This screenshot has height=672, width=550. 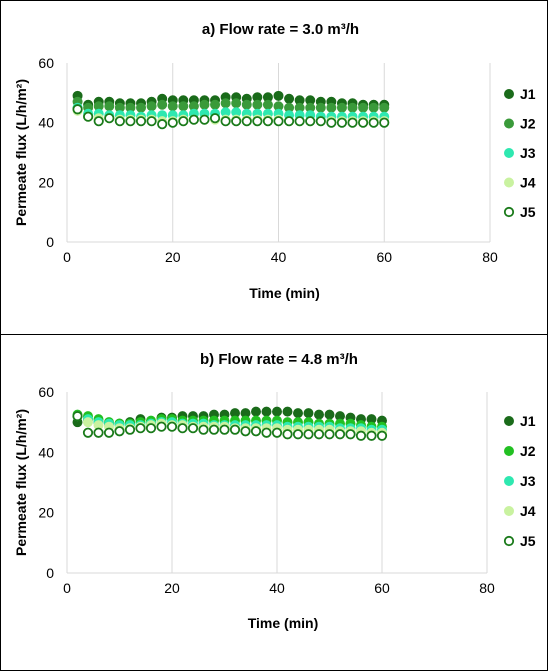 I want to click on legend-label: J2, so click(x=528, y=124).